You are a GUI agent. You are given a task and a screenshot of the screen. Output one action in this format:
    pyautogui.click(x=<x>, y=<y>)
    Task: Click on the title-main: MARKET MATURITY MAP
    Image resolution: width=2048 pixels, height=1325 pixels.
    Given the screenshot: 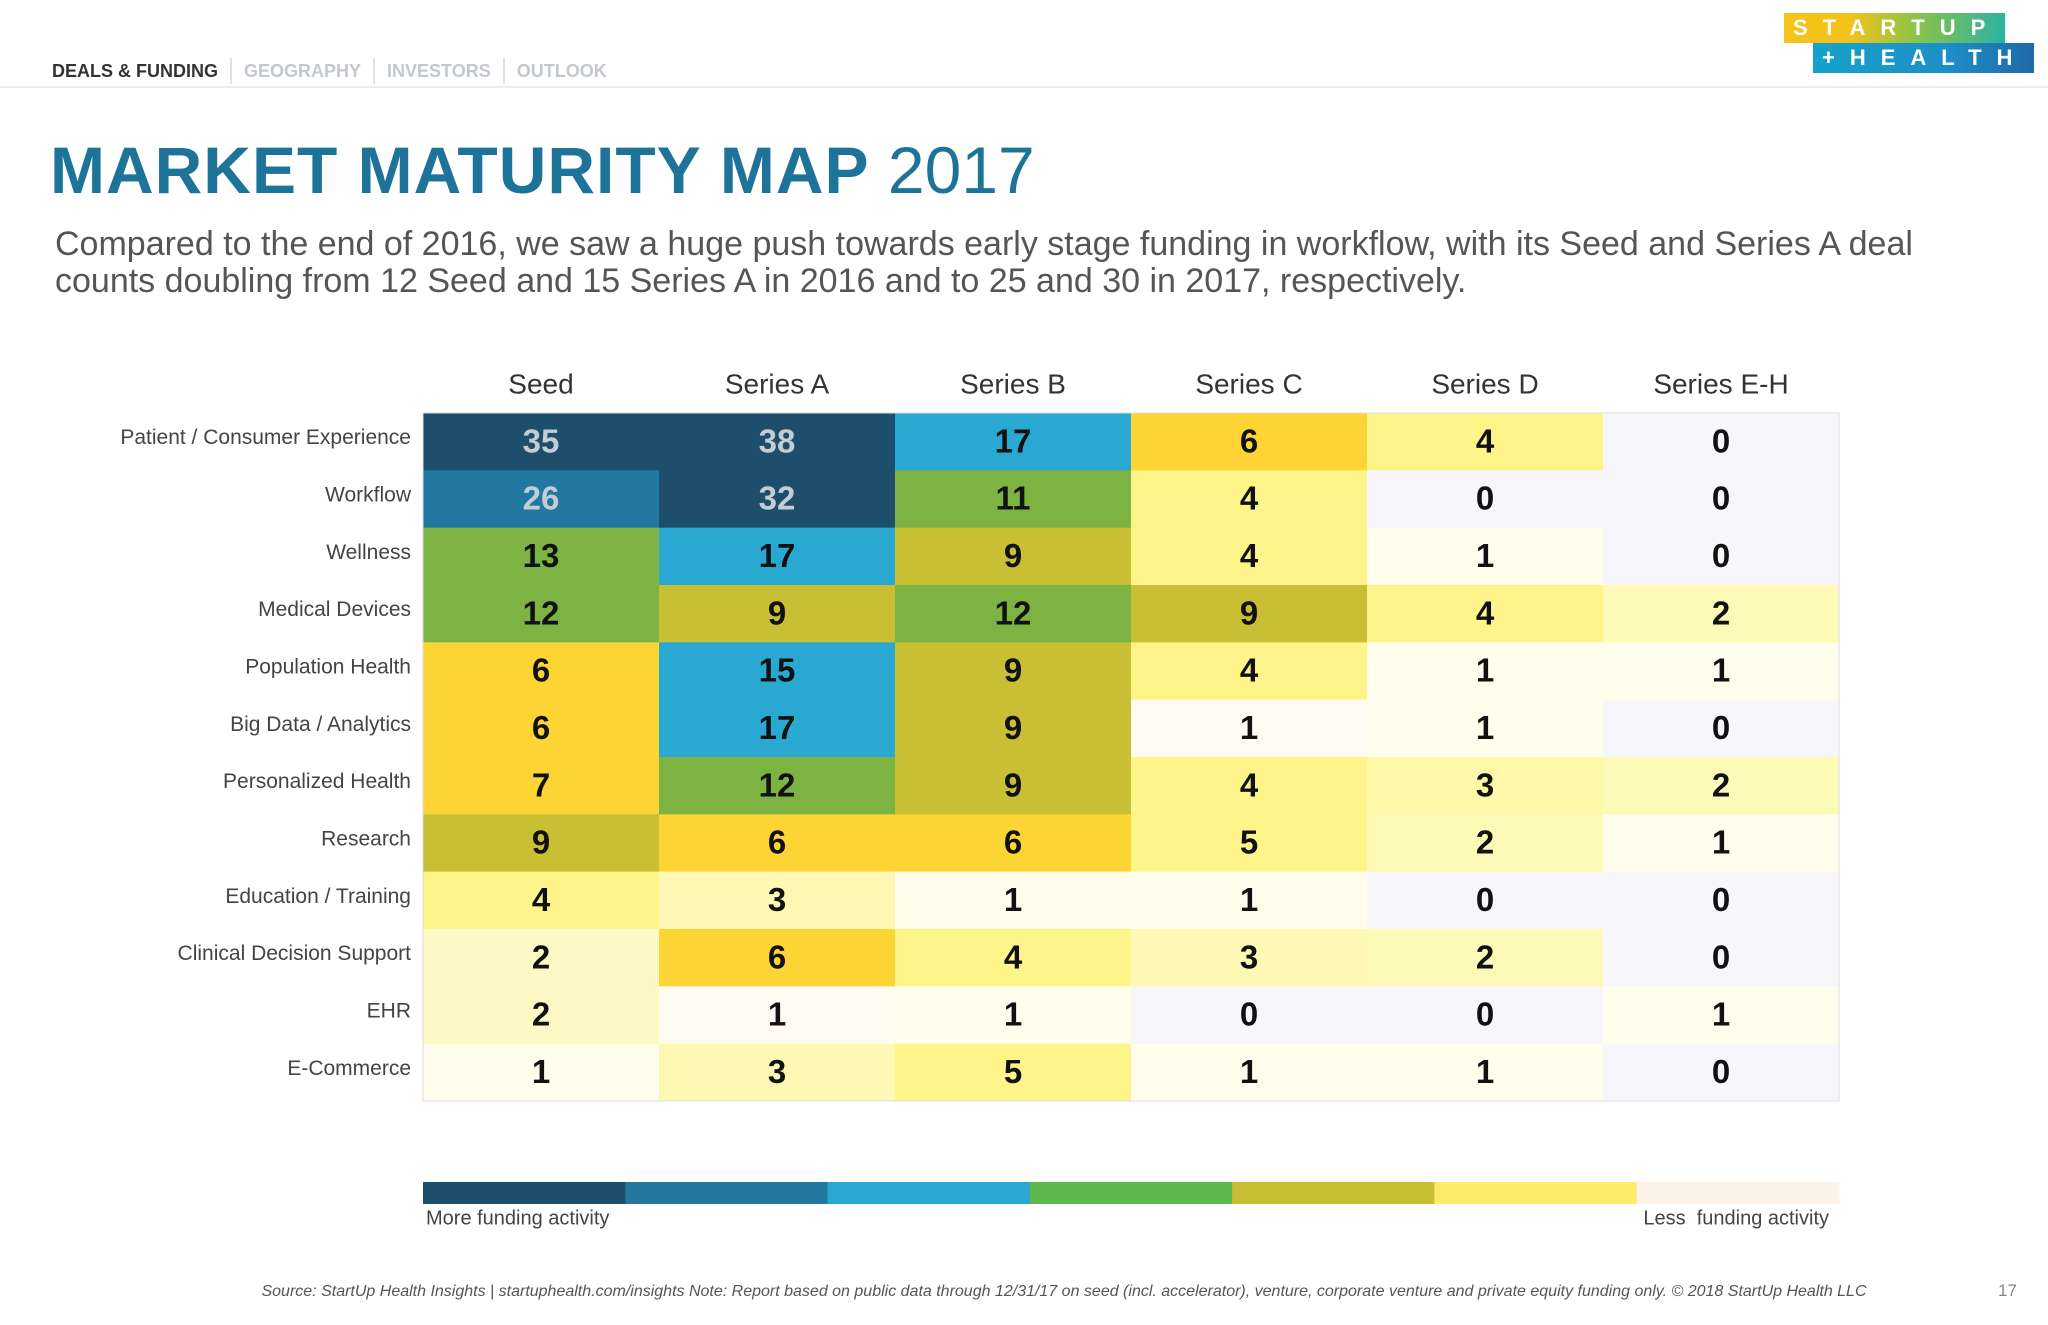 What is the action you would take?
    pyautogui.click(x=460, y=170)
    